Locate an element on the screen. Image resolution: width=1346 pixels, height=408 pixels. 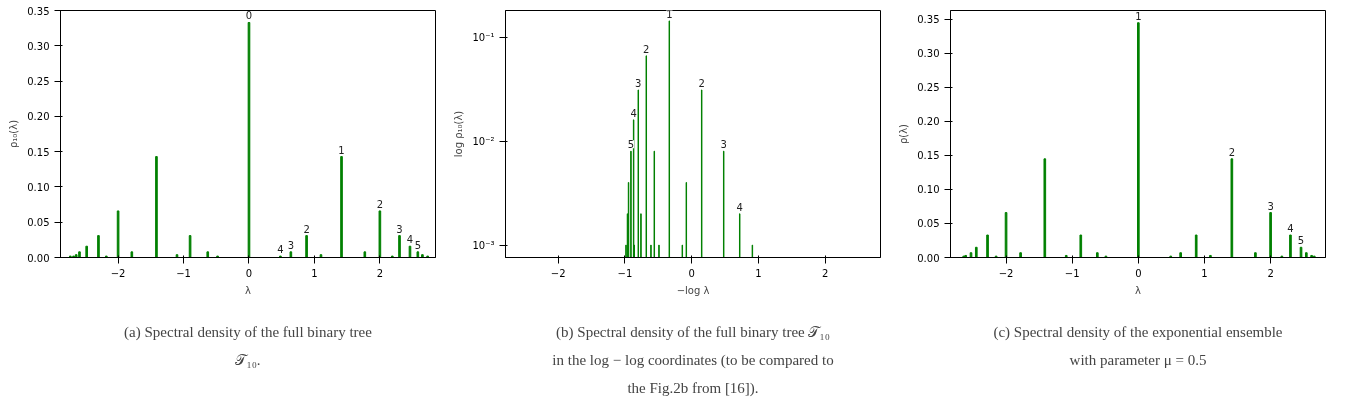
text: (c) Spectral density of the exponential ensemble with parameter μ = 0.5 is located at coordinates (1138, 345).